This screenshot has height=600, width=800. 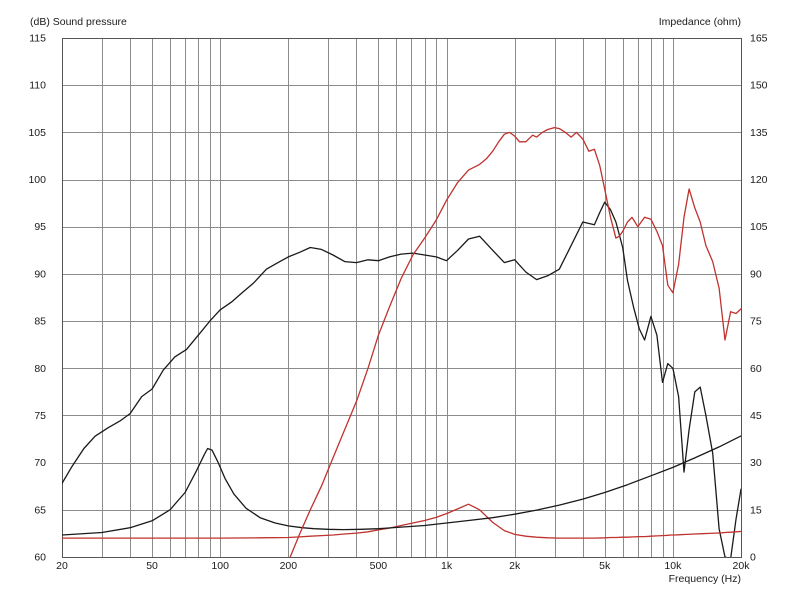 I want to click on left-tick-label: 105, so click(x=37, y=133).